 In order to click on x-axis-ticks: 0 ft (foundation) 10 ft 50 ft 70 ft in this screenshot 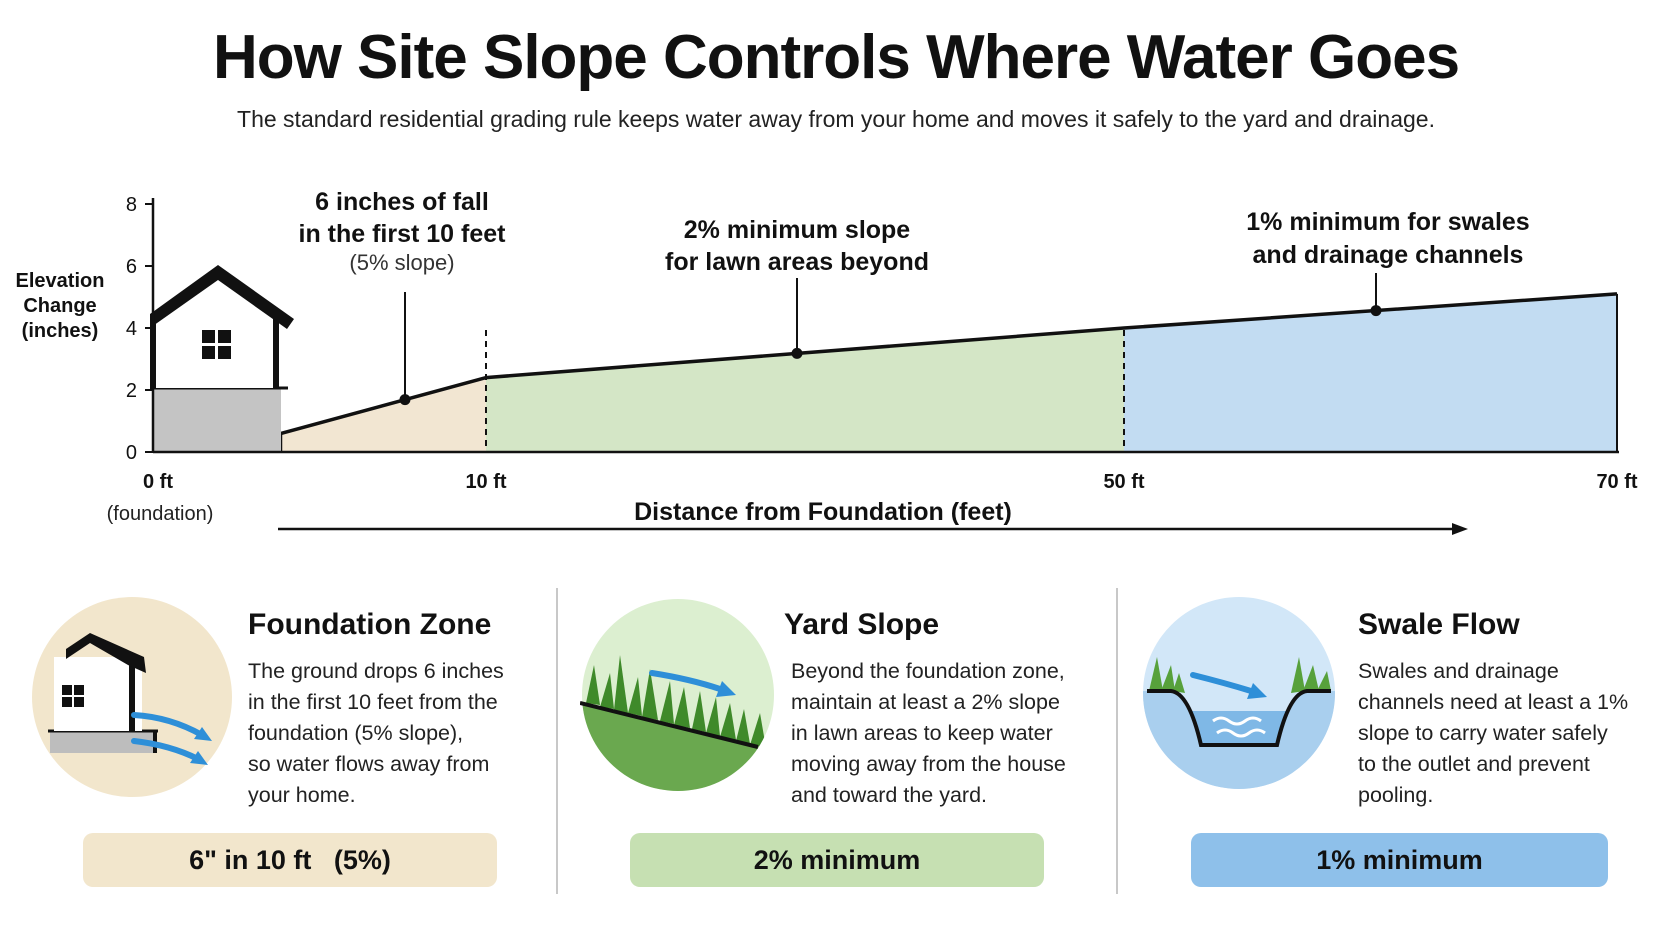, I will do `click(872, 498)`.